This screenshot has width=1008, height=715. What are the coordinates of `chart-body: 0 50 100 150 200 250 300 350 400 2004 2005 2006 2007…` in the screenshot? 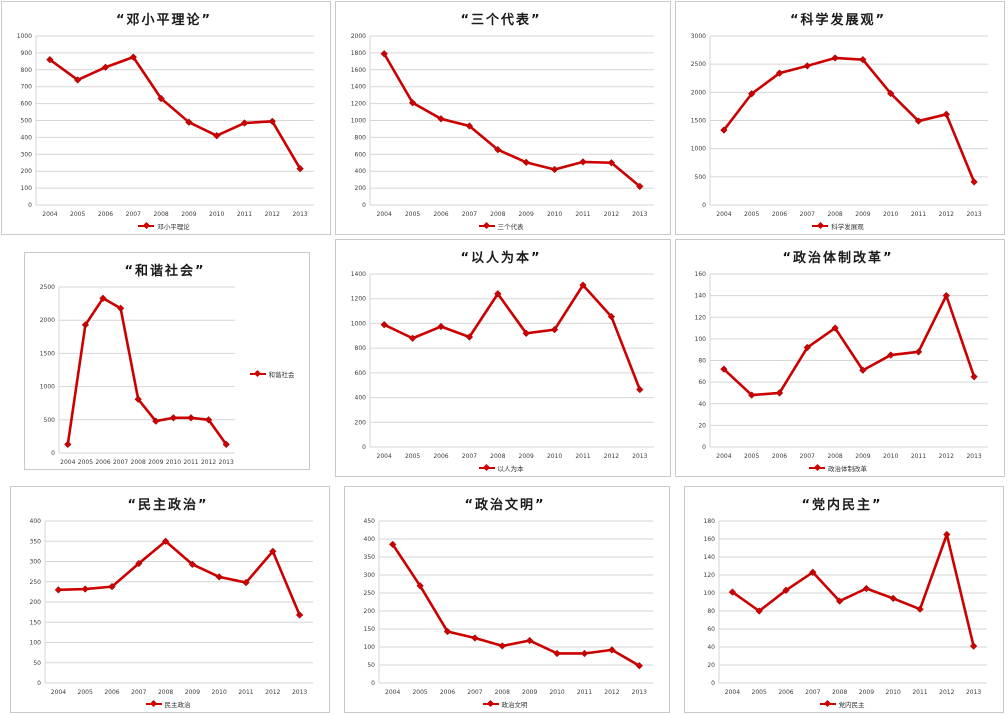 It's located at (168, 612).